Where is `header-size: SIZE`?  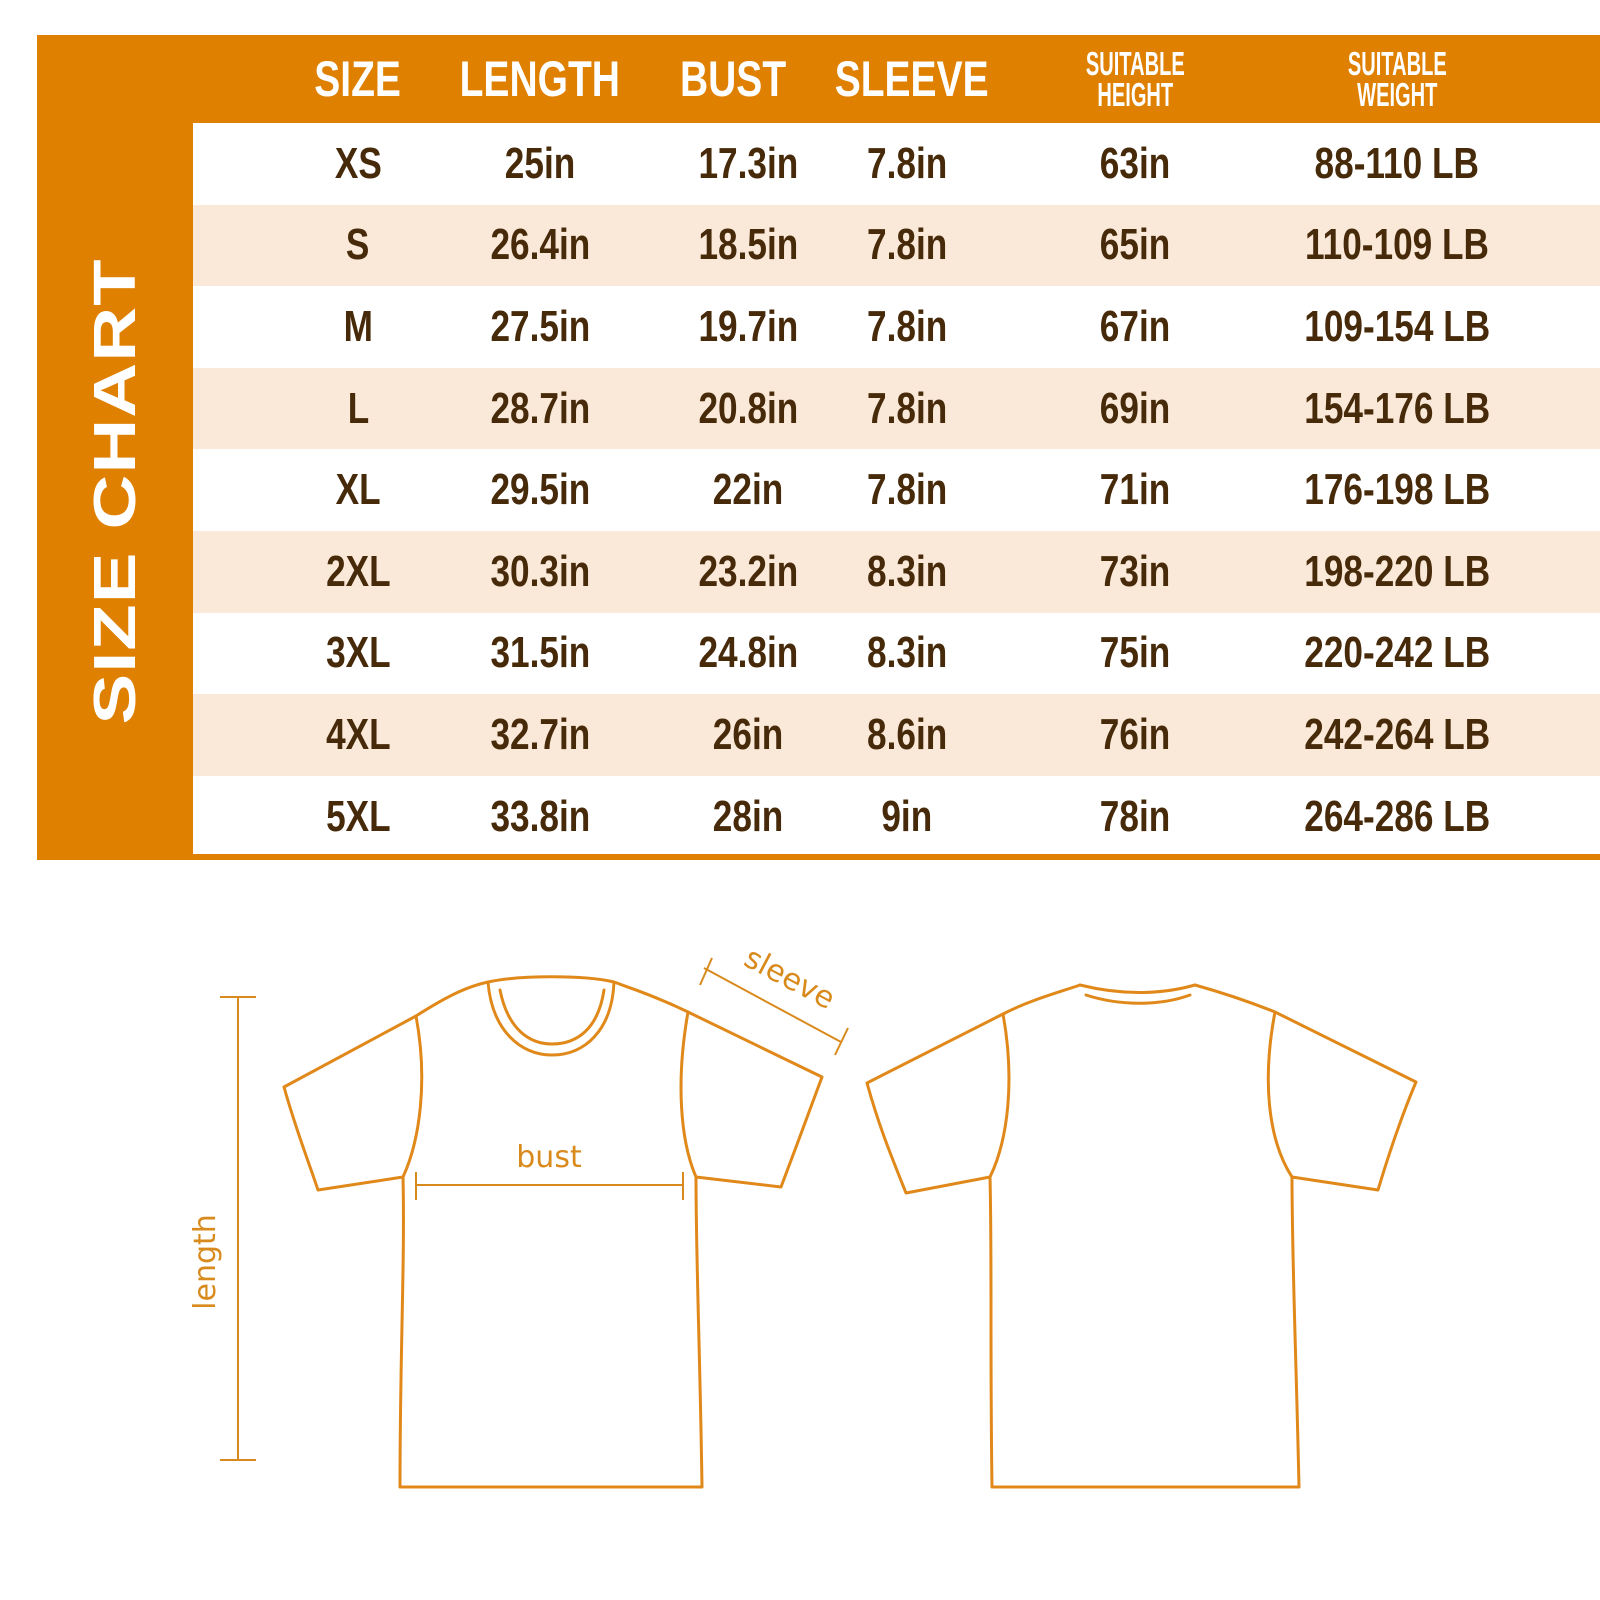
header-size: SIZE is located at coordinates (358, 79).